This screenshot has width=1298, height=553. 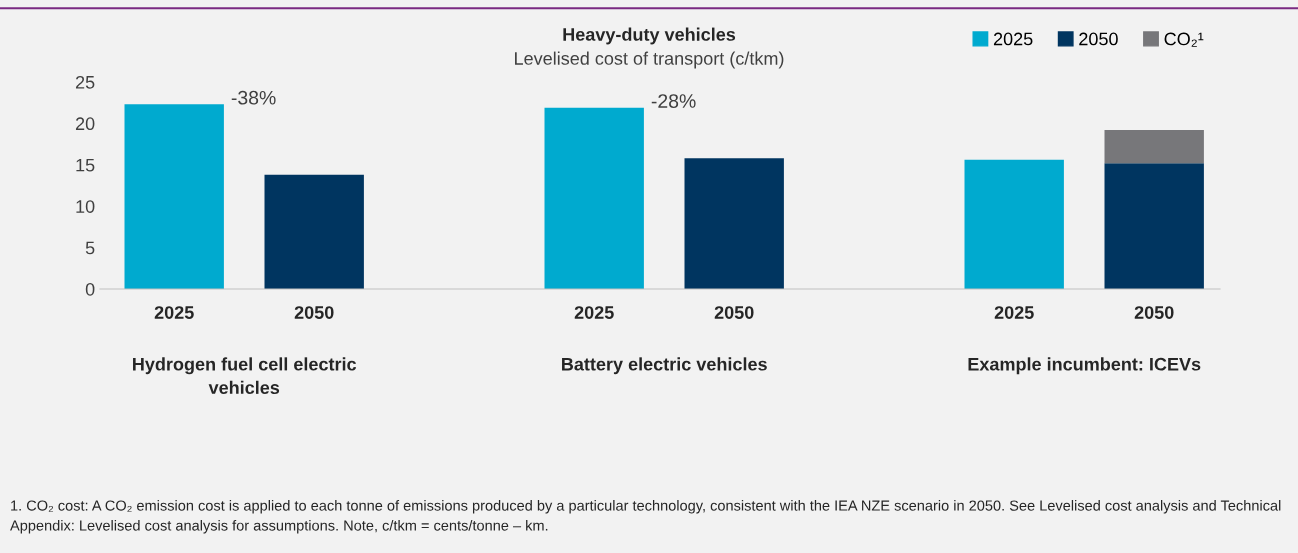 What do you see at coordinates (85, 206) in the screenshot?
I see `y-tick-label: 10` at bounding box center [85, 206].